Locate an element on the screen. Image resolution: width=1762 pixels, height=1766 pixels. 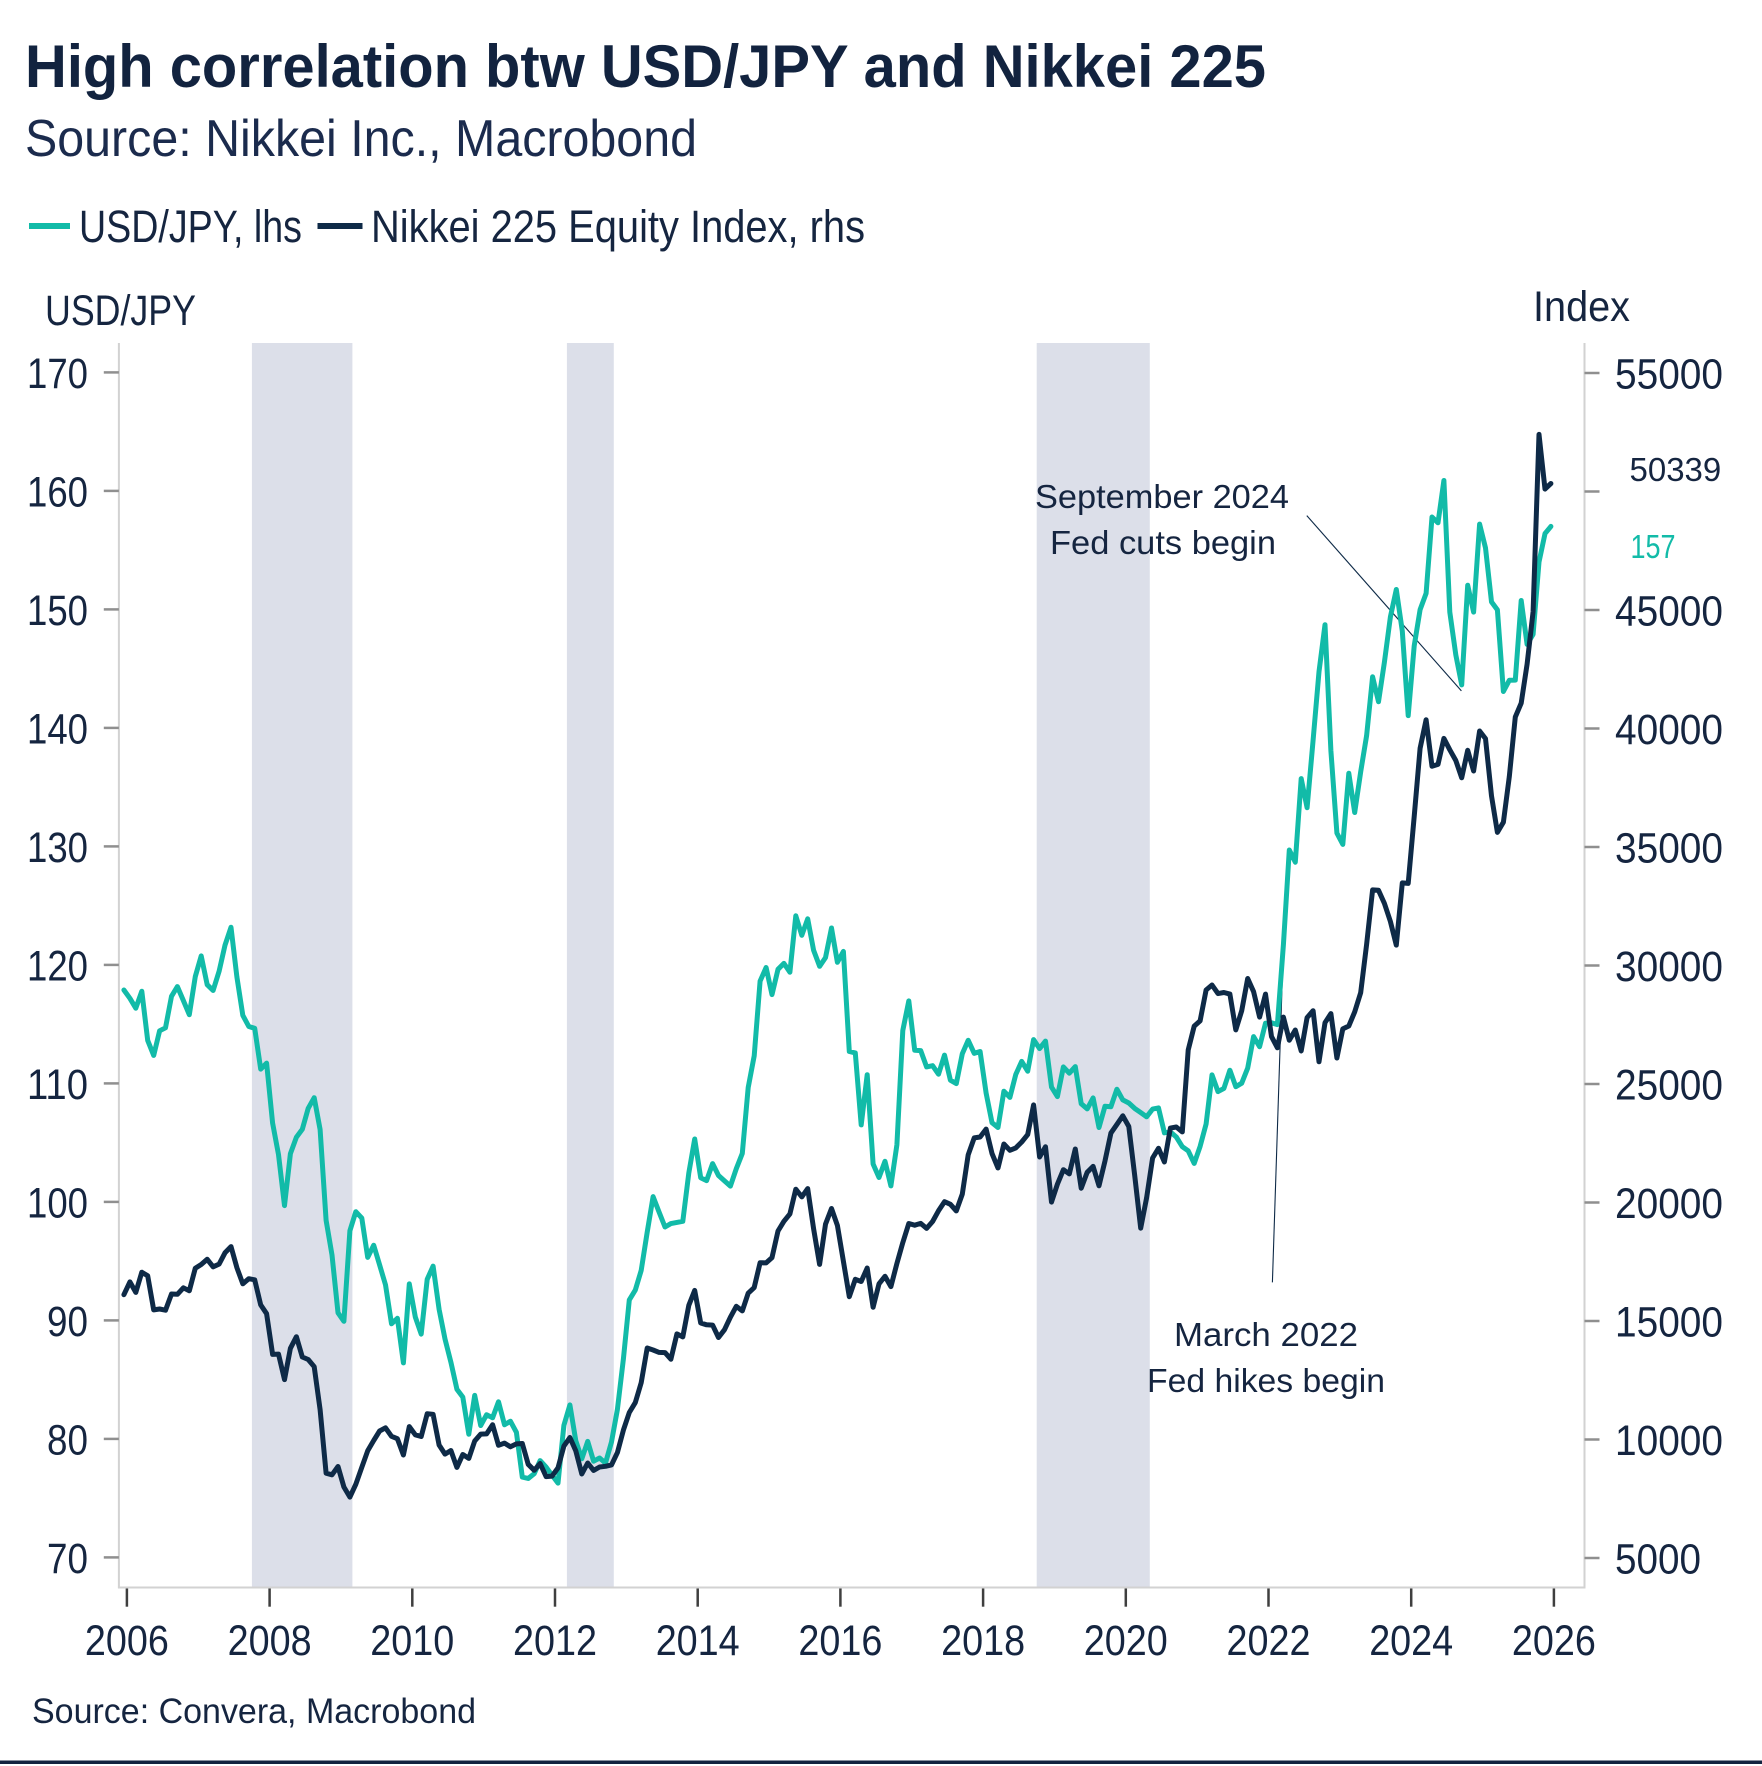
svg-text: USD/JPY, lhs is located at coordinates (190, 226).